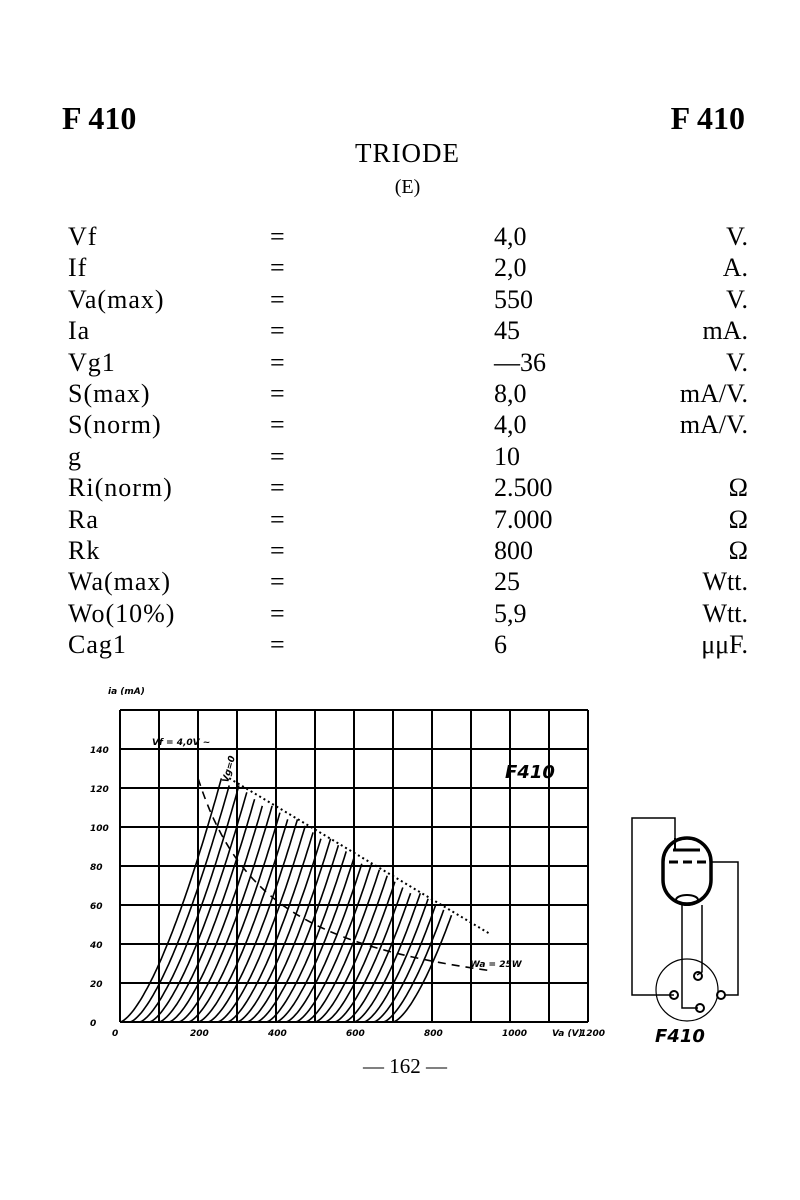 The image size is (800, 1200). What do you see at coordinates (523, 488) in the screenshot?
I see `spec-value: 2.500` at bounding box center [523, 488].